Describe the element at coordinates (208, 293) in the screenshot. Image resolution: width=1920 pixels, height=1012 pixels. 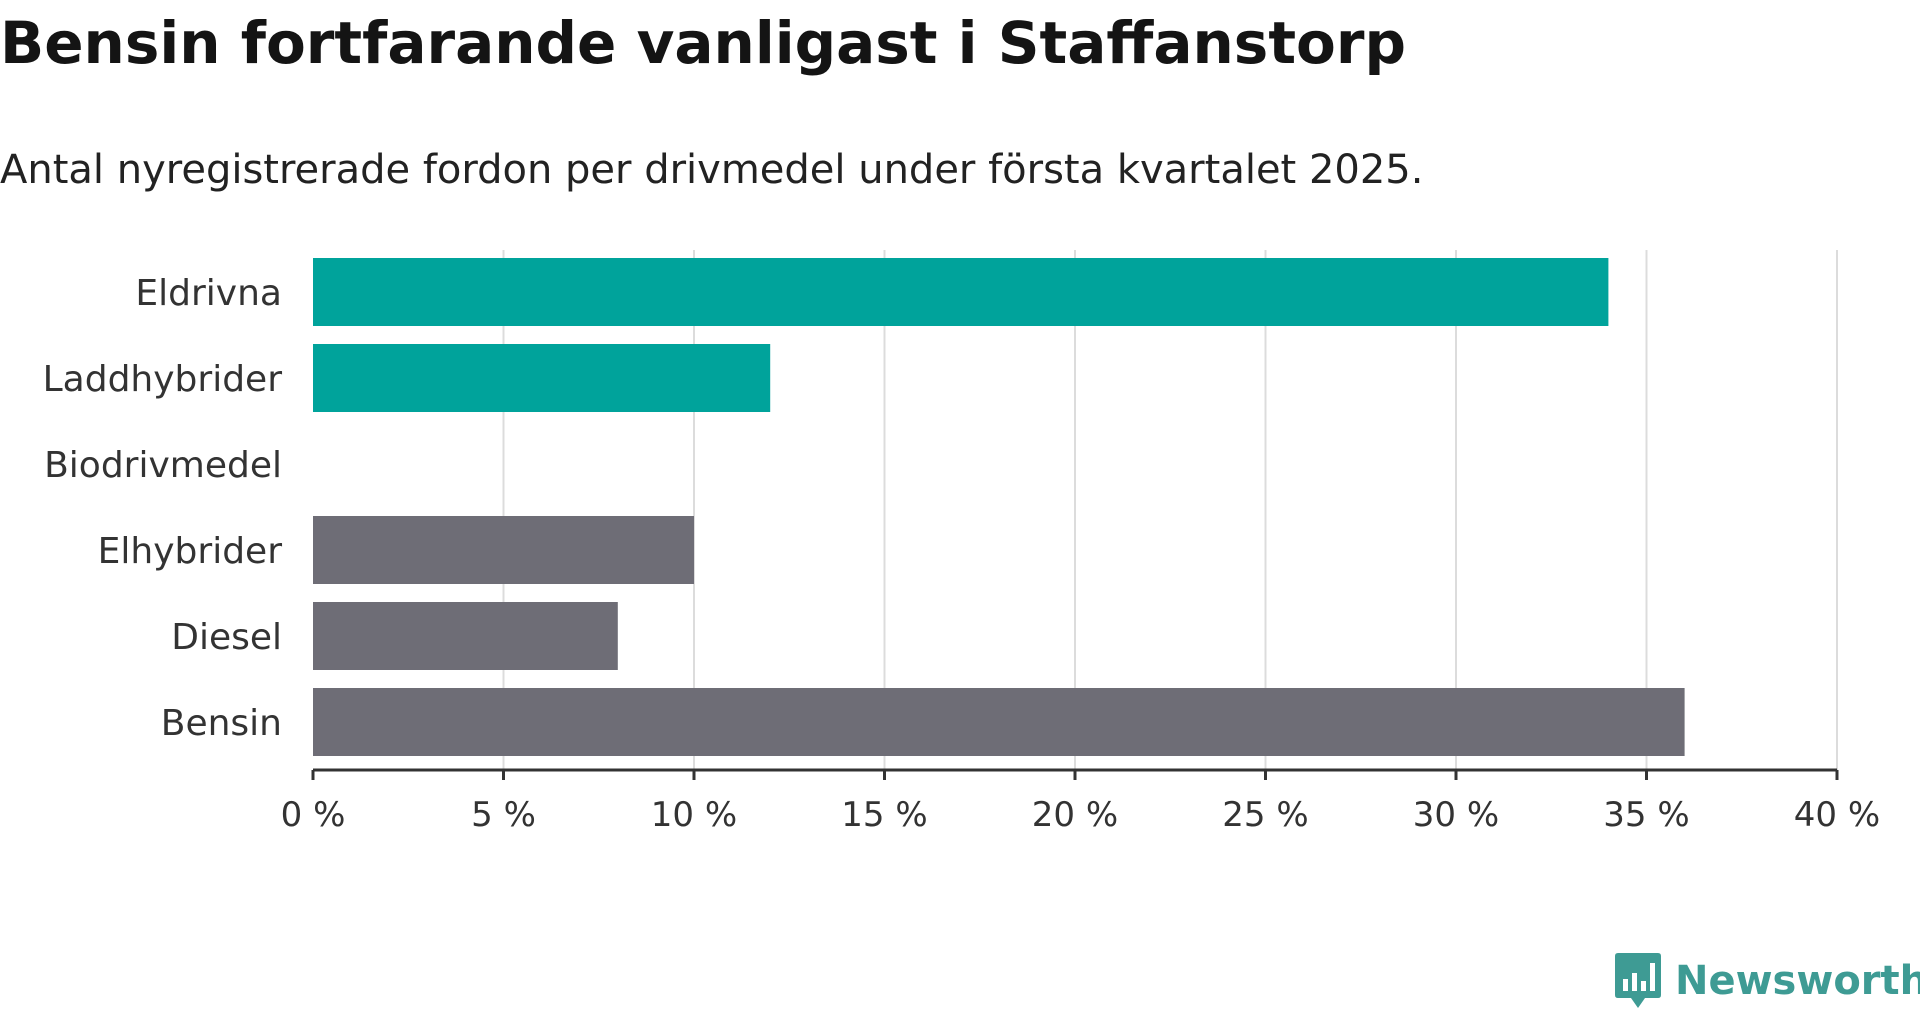
I see `category-label: Eldrivna` at that location.